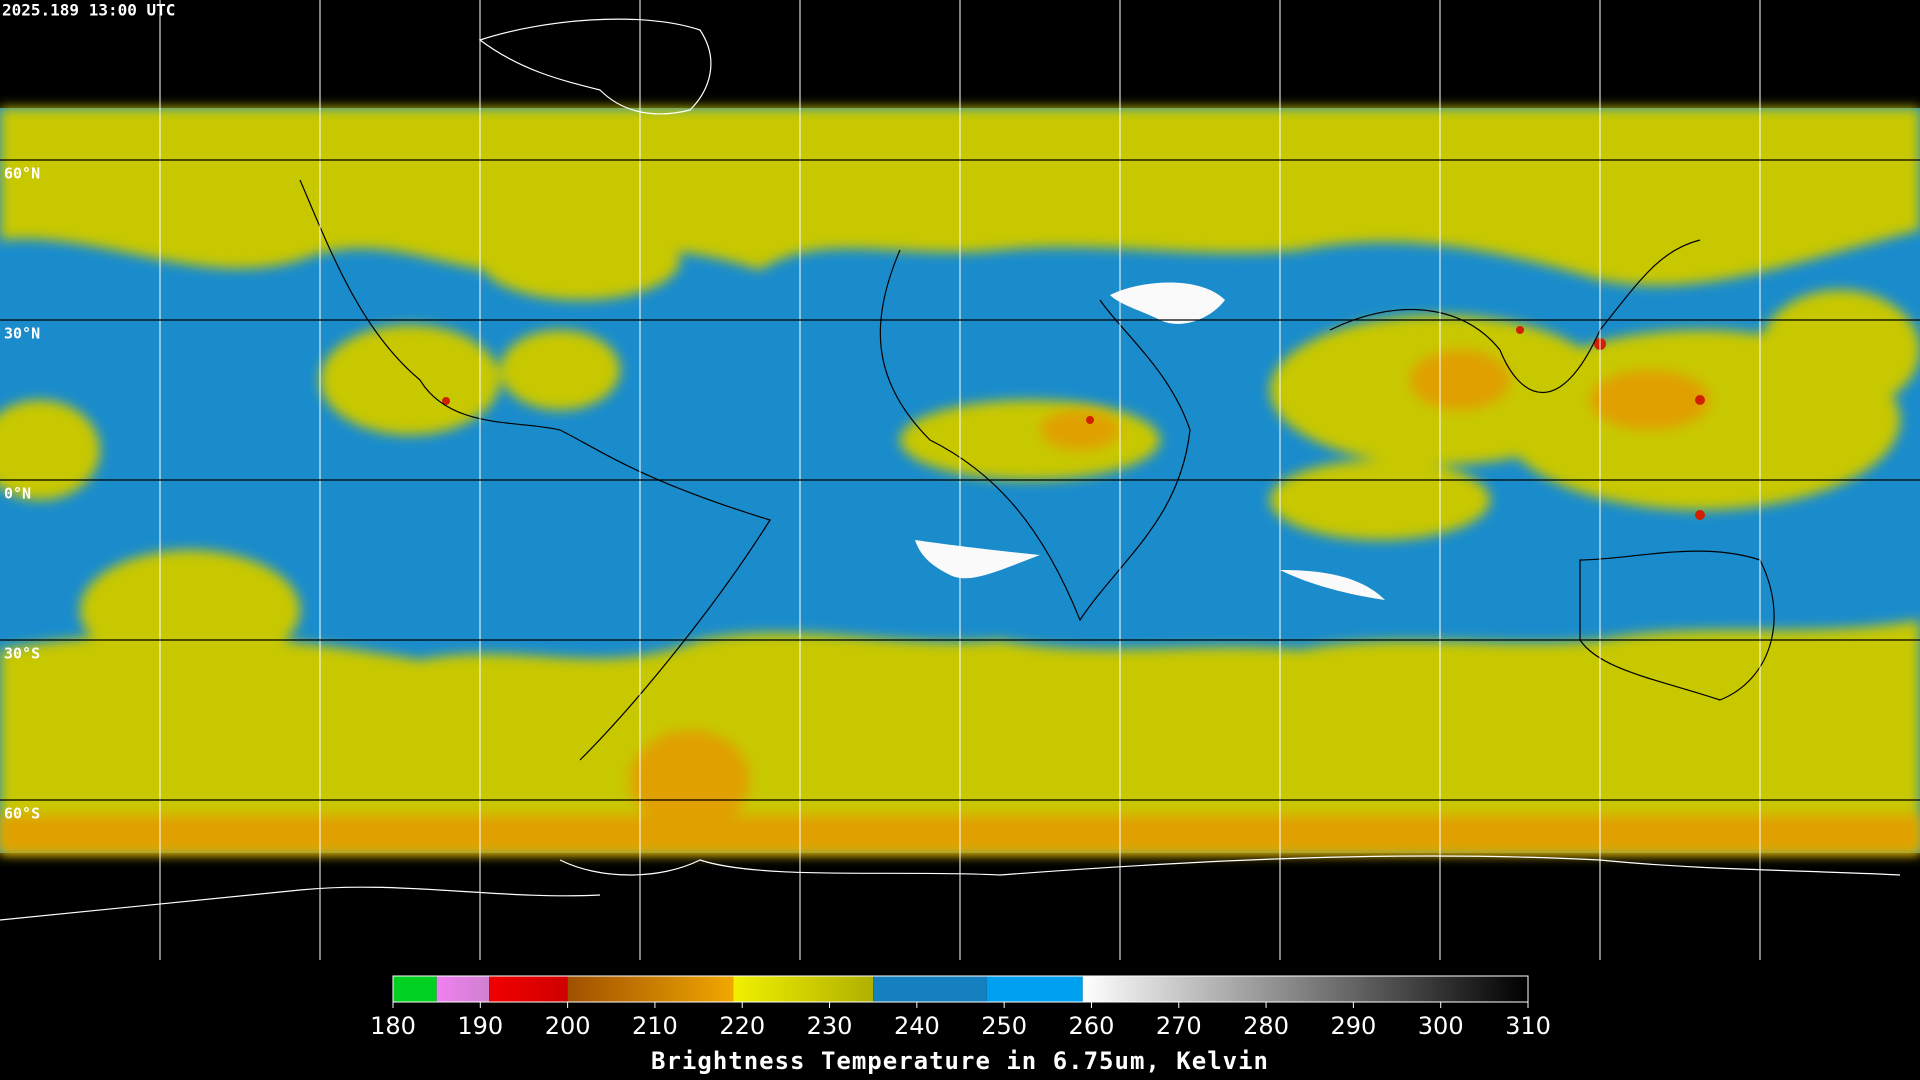 Image resolution: width=1920 pixels, height=1080 pixels. Describe the element at coordinates (22, 334) in the screenshot. I see `latitude-label: 30°N` at that location.